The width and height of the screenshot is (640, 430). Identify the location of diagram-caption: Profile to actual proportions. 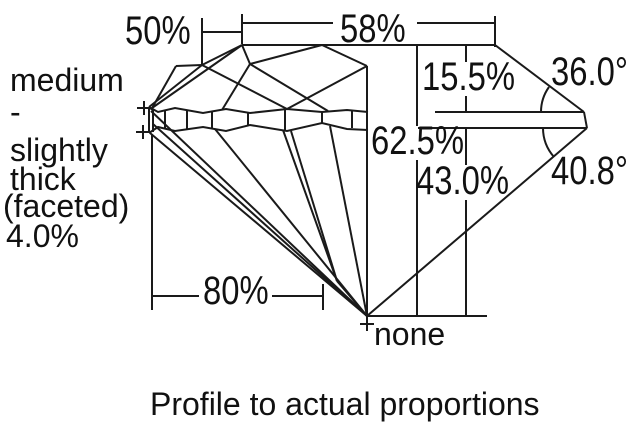
(345, 404).